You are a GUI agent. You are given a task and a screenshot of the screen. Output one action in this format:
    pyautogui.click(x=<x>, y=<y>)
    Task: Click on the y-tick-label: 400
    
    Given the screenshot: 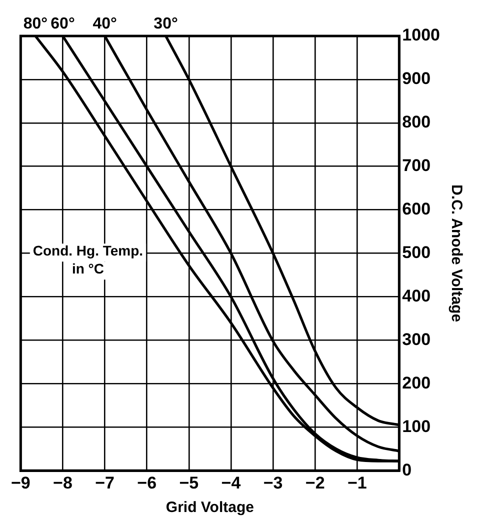 What is the action you would take?
    pyautogui.click(x=416, y=296)
    